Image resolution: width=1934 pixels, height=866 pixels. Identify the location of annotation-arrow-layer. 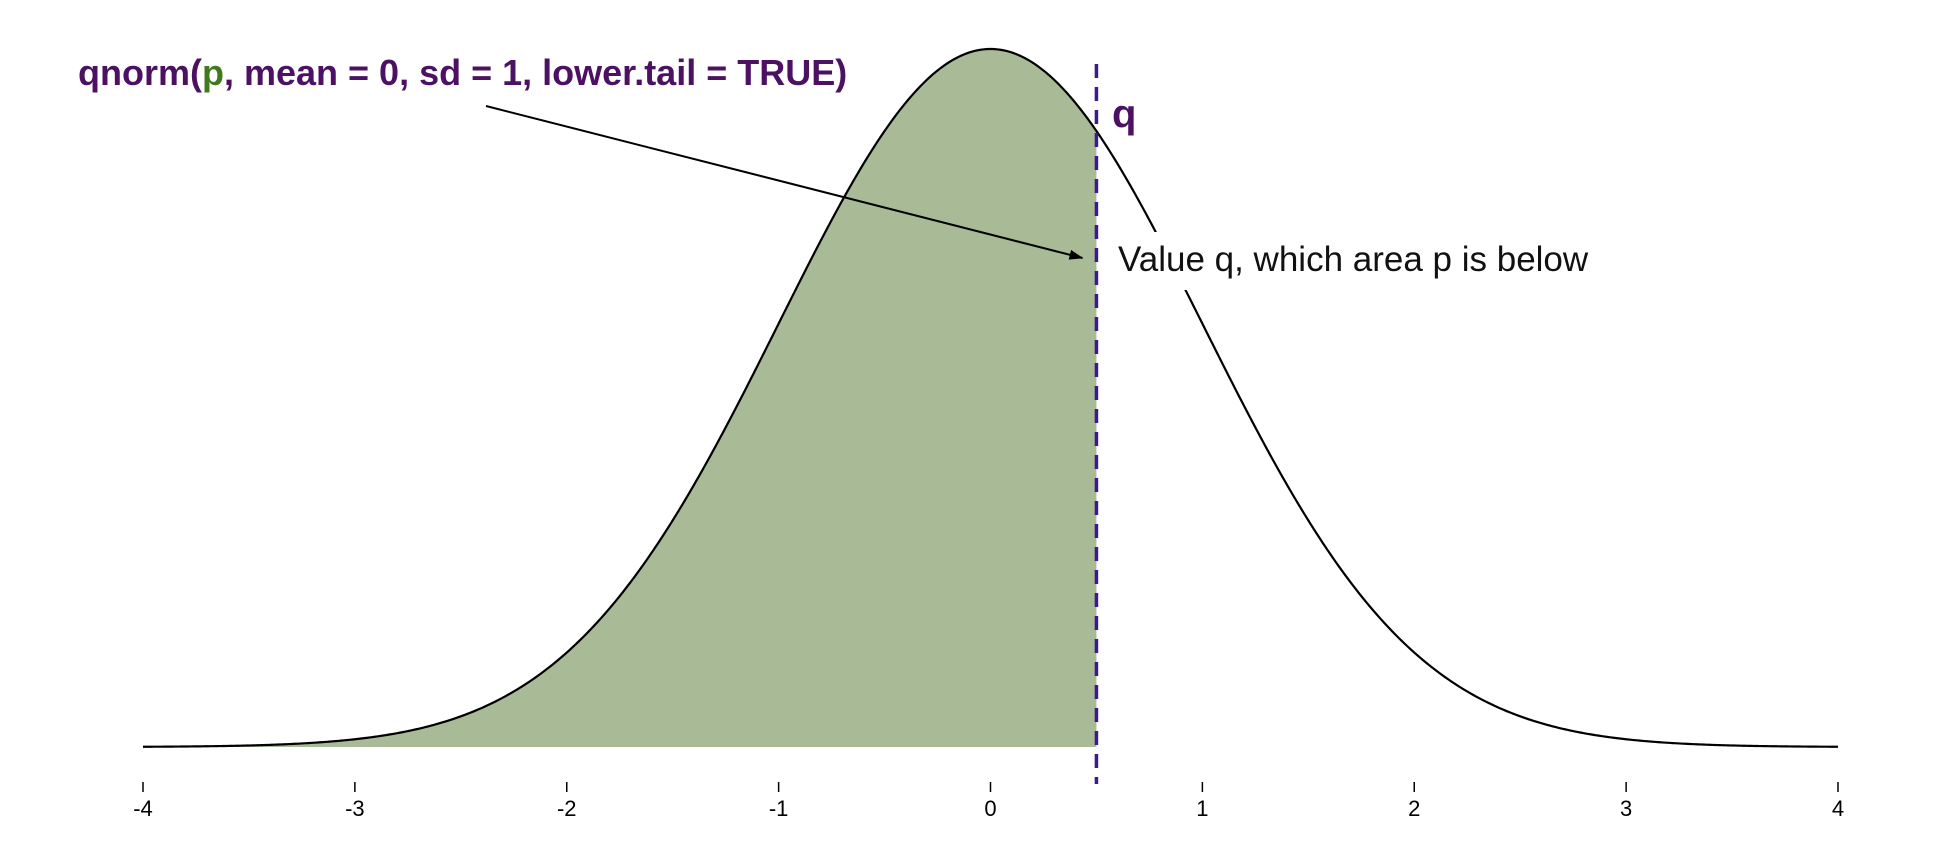
(784, 182).